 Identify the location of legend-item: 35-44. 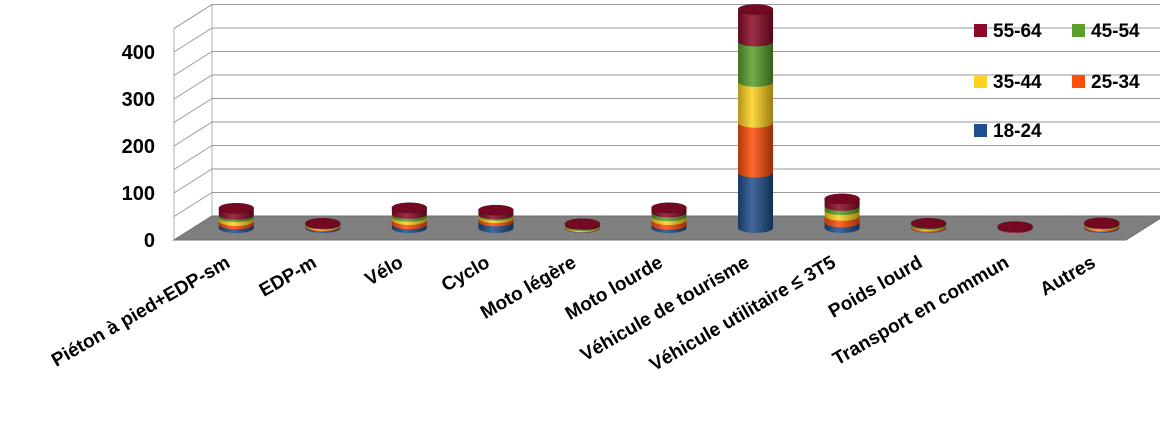
(1008, 82).